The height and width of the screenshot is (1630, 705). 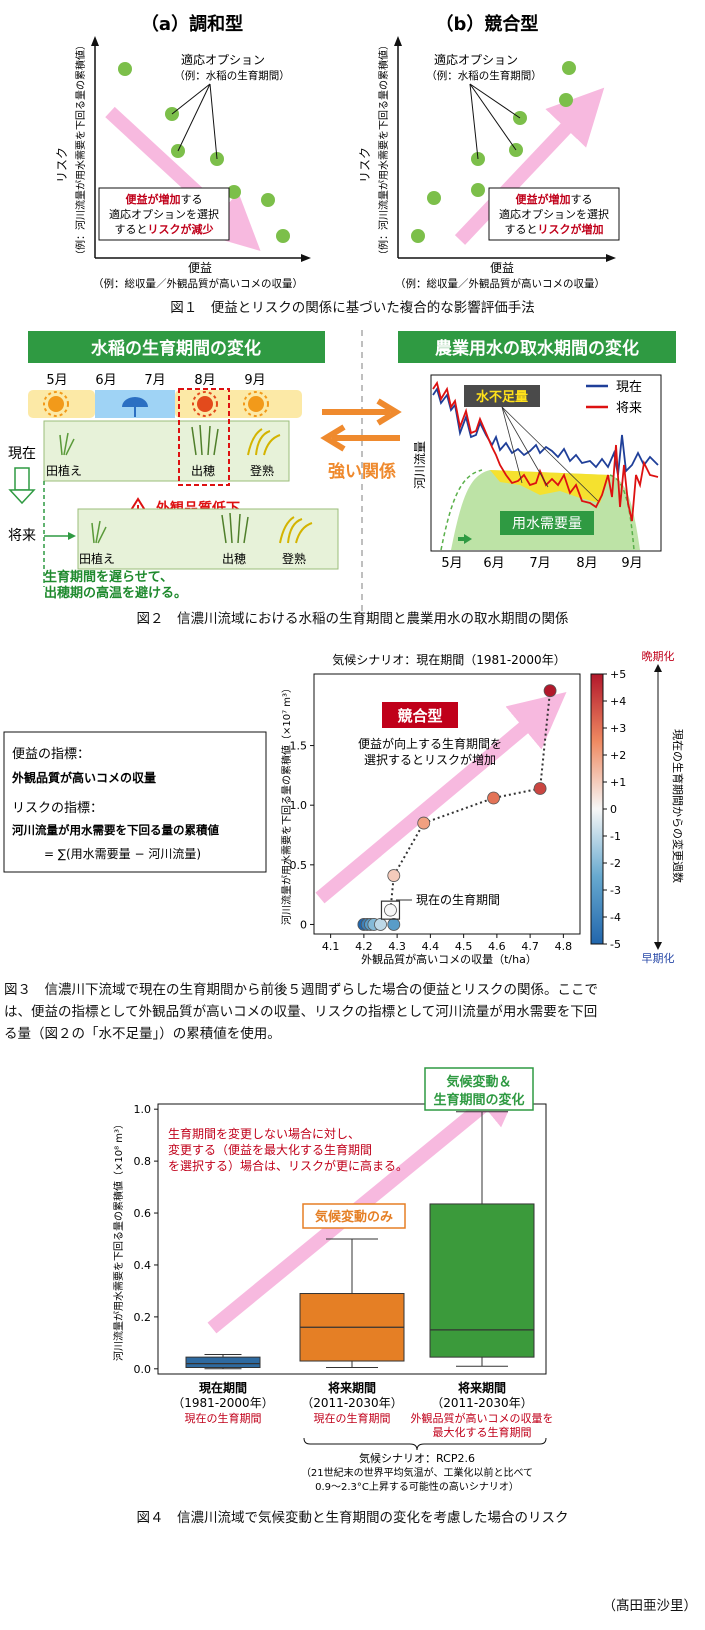 What do you see at coordinates (115, 593) in the screenshot?
I see `note-line-2: 出穂期の高温を避ける。` at bounding box center [115, 593].